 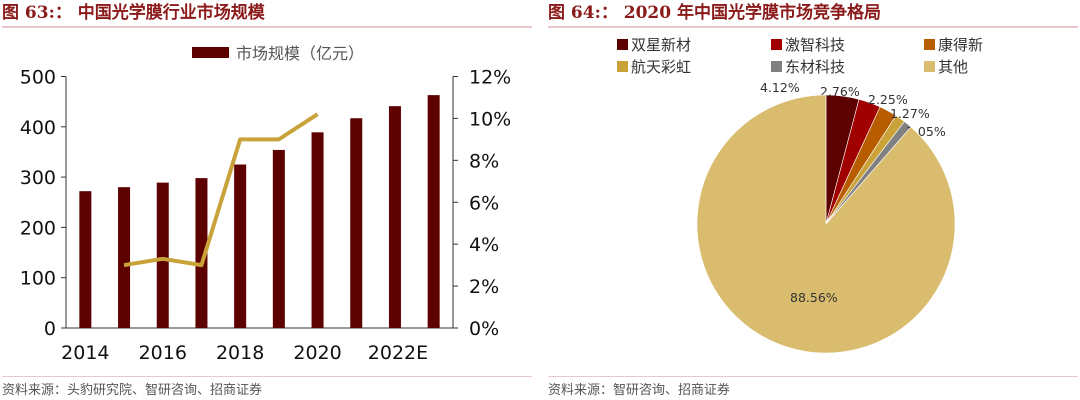 What do you see at coordinates (953, 67) in the screenshot?
I see `legend-label: 其他` at bounding box center [953, 67].